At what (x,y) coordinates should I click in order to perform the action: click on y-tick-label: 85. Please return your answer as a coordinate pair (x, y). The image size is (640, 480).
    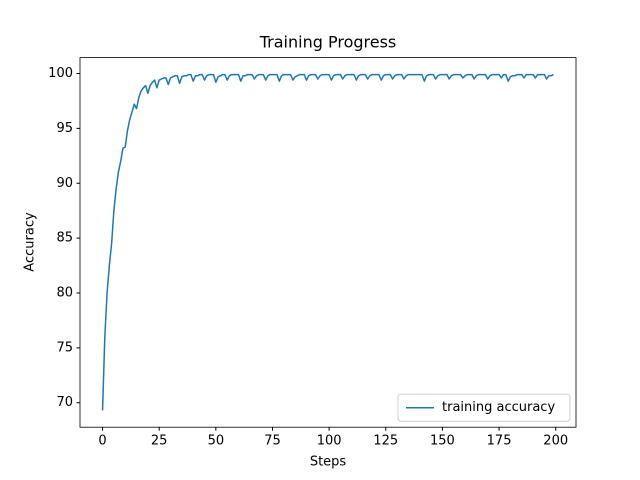
    Looking at the image, I should click on (64, 238).